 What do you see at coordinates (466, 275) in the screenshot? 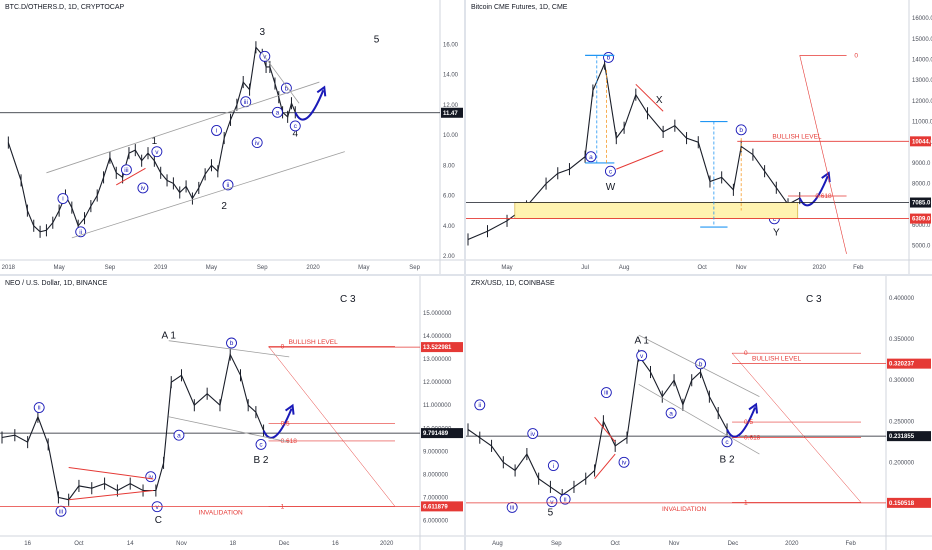
I see `panel-divider-horizontal` at bounding box center [466, 275].